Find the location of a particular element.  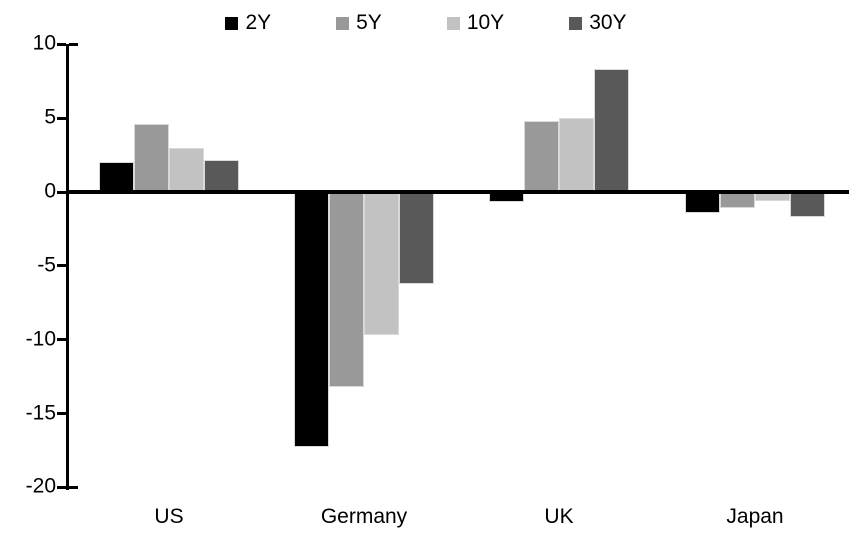

bar-germany-5y is located at coordinates (346, 289).